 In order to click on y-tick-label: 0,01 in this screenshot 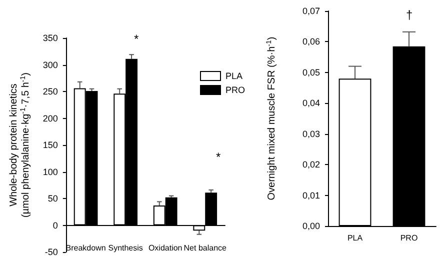, I will do `click(311, 195)`.